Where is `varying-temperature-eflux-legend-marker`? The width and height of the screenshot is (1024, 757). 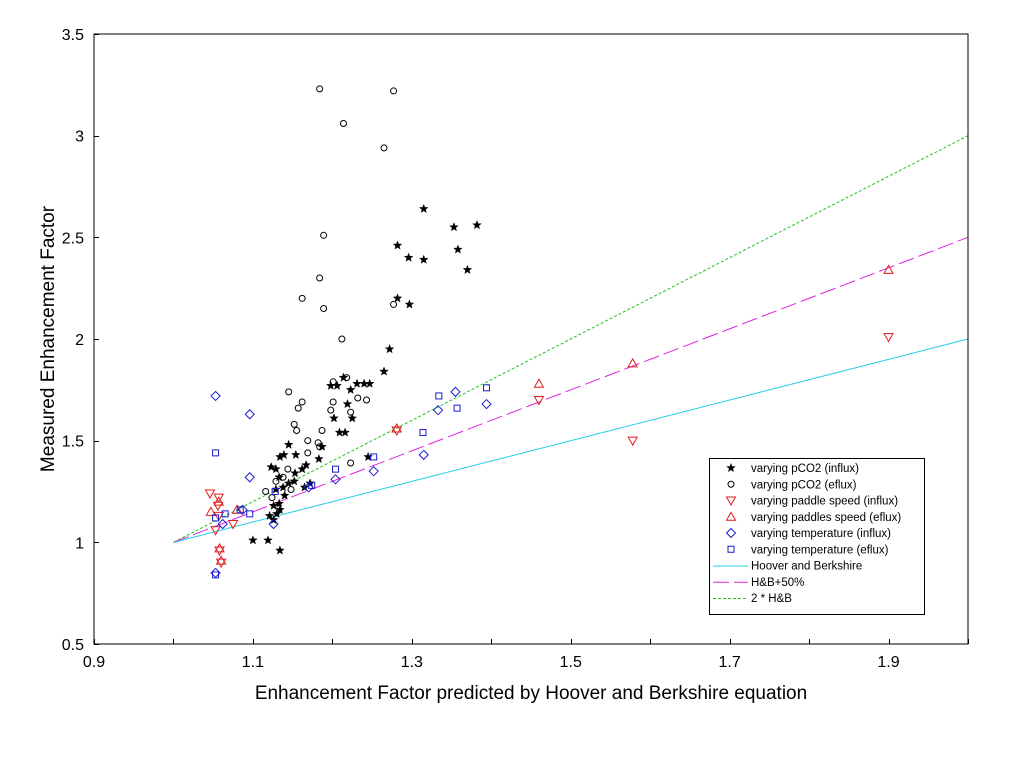
varying-temperature-eflux-legend-marker is located at coordinates (731, 549).